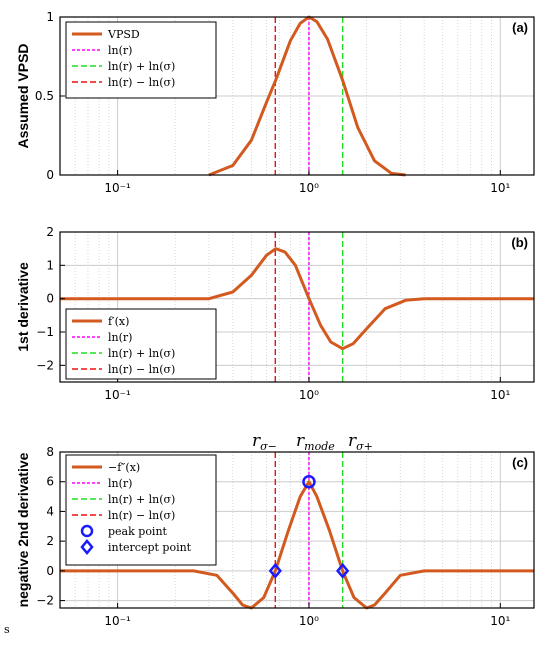 Image resolution: width=550 pixels, height=650 pixels. I want to click on legend-label: f′(x), so click(118, 321).